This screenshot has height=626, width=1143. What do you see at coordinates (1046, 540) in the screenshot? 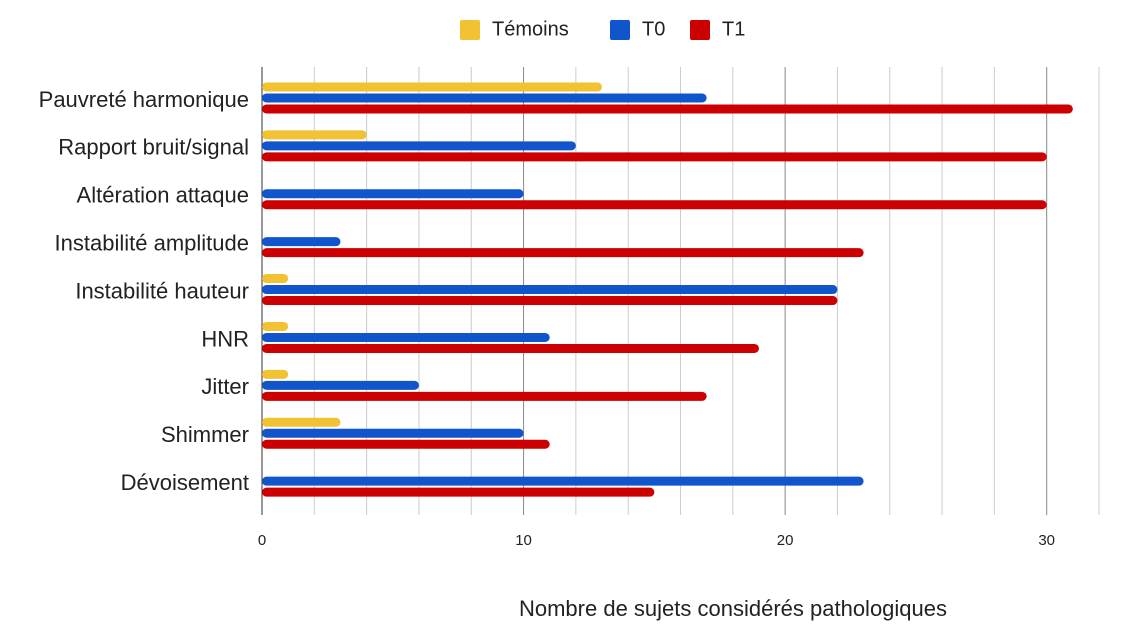
I see `x-tick-label: 30` at bounding box center [1046, 540].